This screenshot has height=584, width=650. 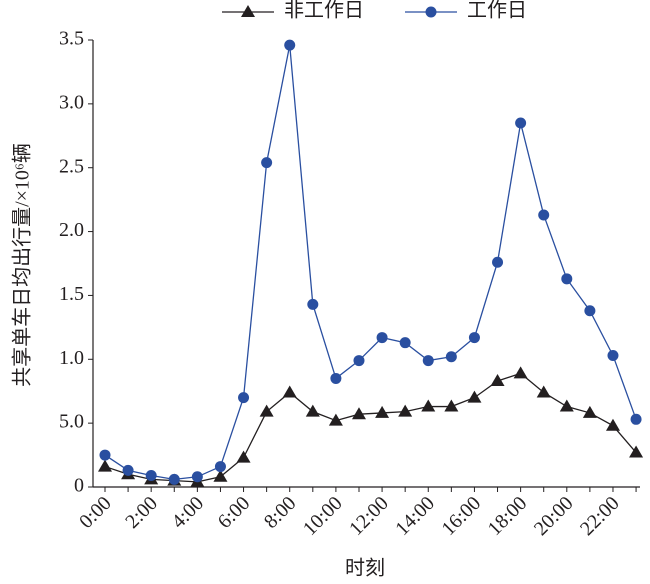 I want to click on y-tick-label: 3.5, so click(x=71, y=39).